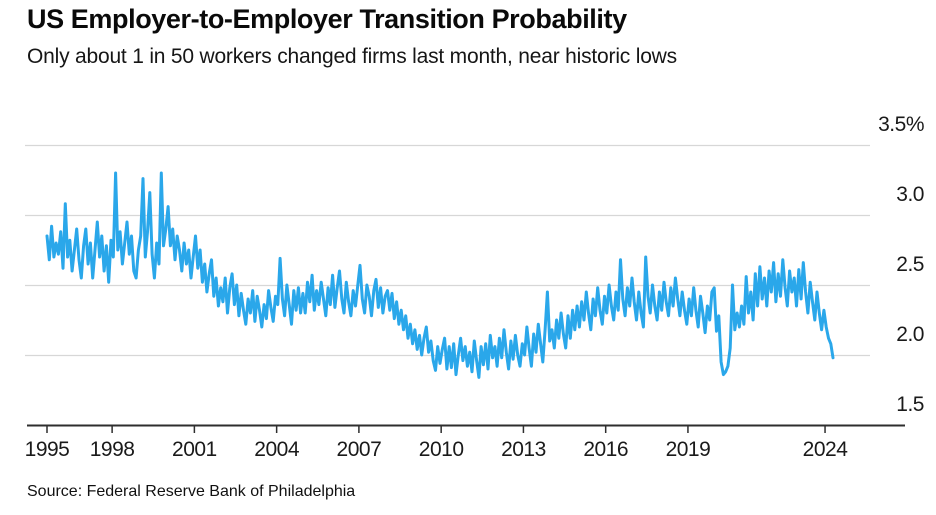  What do you see at coordinates (194, 449) in the screenshot?
I see `x-axis-label: 2001` at bounding box center [194, 449].